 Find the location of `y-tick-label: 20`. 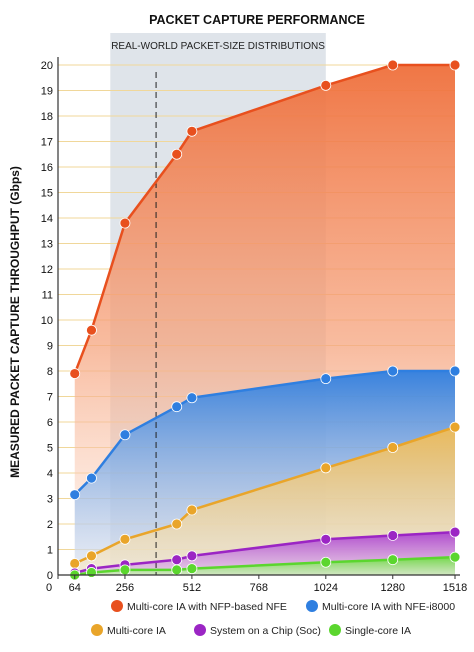

y-tick-label: 20 is located at coordinates (47, 66).